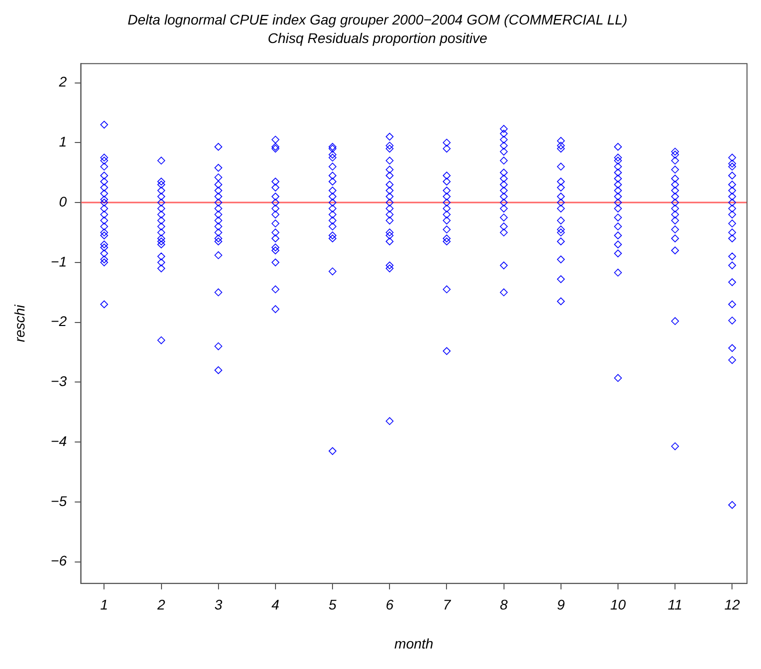 Image resolution: width=761 pixels, height=669 pixels. What do you see at coordinates (58, 560) in the screenshot?
I see `y-tick-label: −6` at bounding box center [58, 560].